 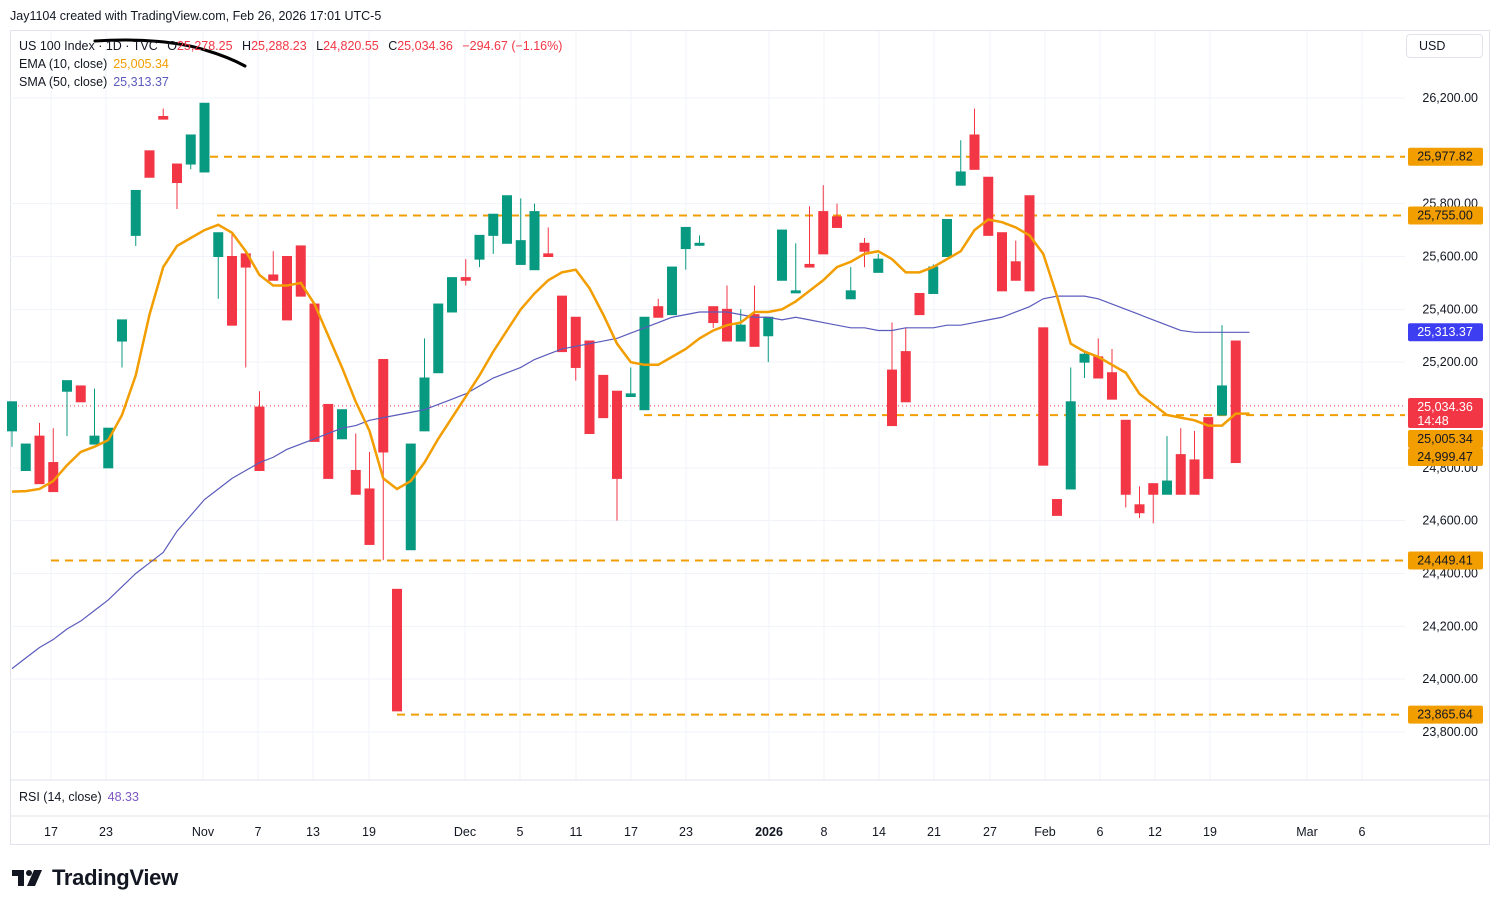 What do you see at coordinates (1100, 832) in the screenshot?
I see `x-tick-label: 6` at bounding box center [1100, 832].